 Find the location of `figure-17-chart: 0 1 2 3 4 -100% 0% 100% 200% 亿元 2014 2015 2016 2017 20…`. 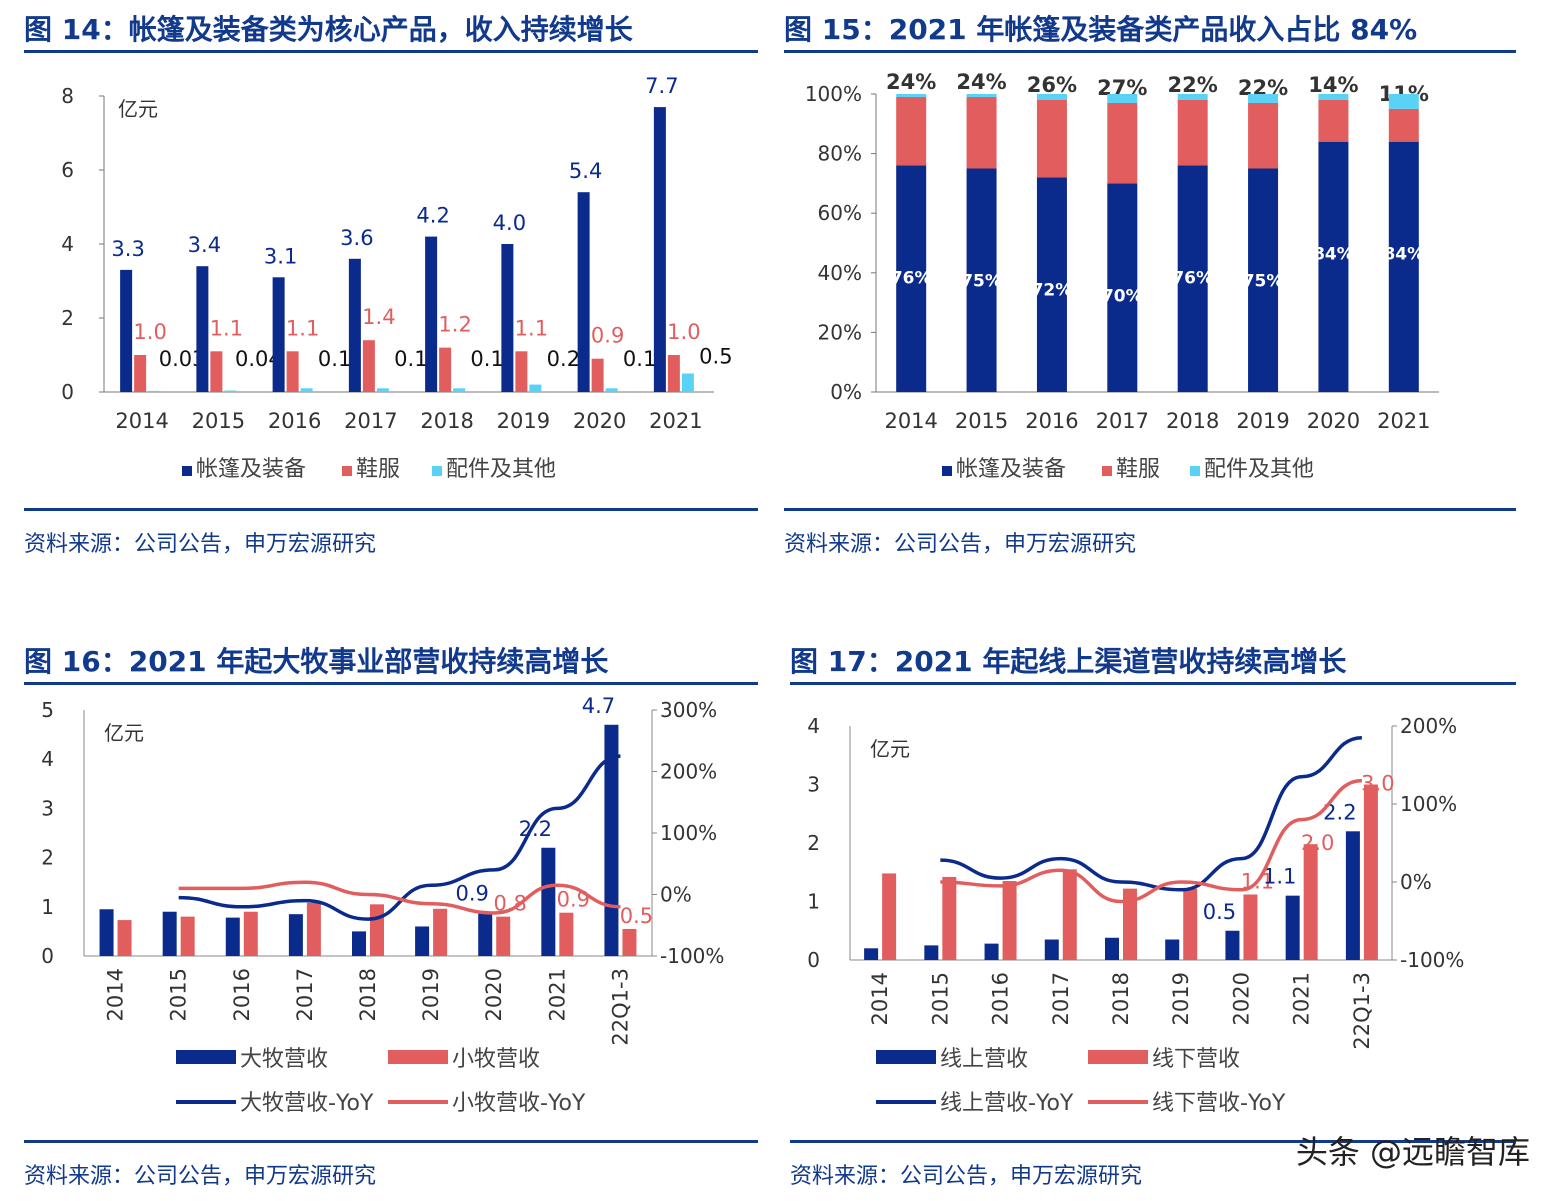

figure-17-chart: 0 1 2 3 4 -100% 0% 100% 200% 亿元 2014 2015 2016 2017 20… is located at coordinates (1135, 915).